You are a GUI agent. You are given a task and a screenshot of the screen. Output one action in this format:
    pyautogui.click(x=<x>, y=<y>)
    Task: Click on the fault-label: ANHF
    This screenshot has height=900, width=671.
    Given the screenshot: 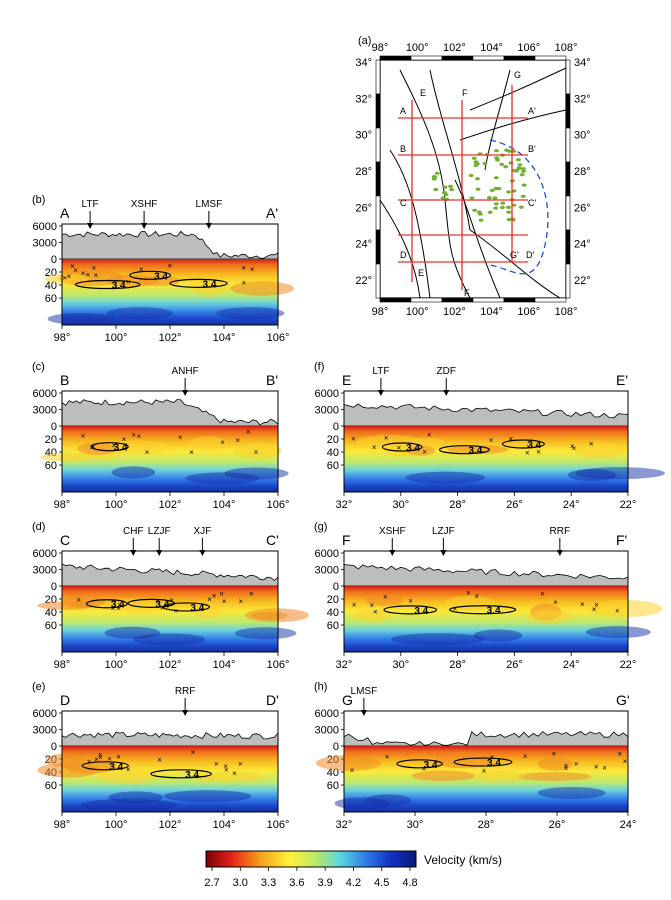 What is the action you would take?
    pyautogui.click(x=185, y=371)
    